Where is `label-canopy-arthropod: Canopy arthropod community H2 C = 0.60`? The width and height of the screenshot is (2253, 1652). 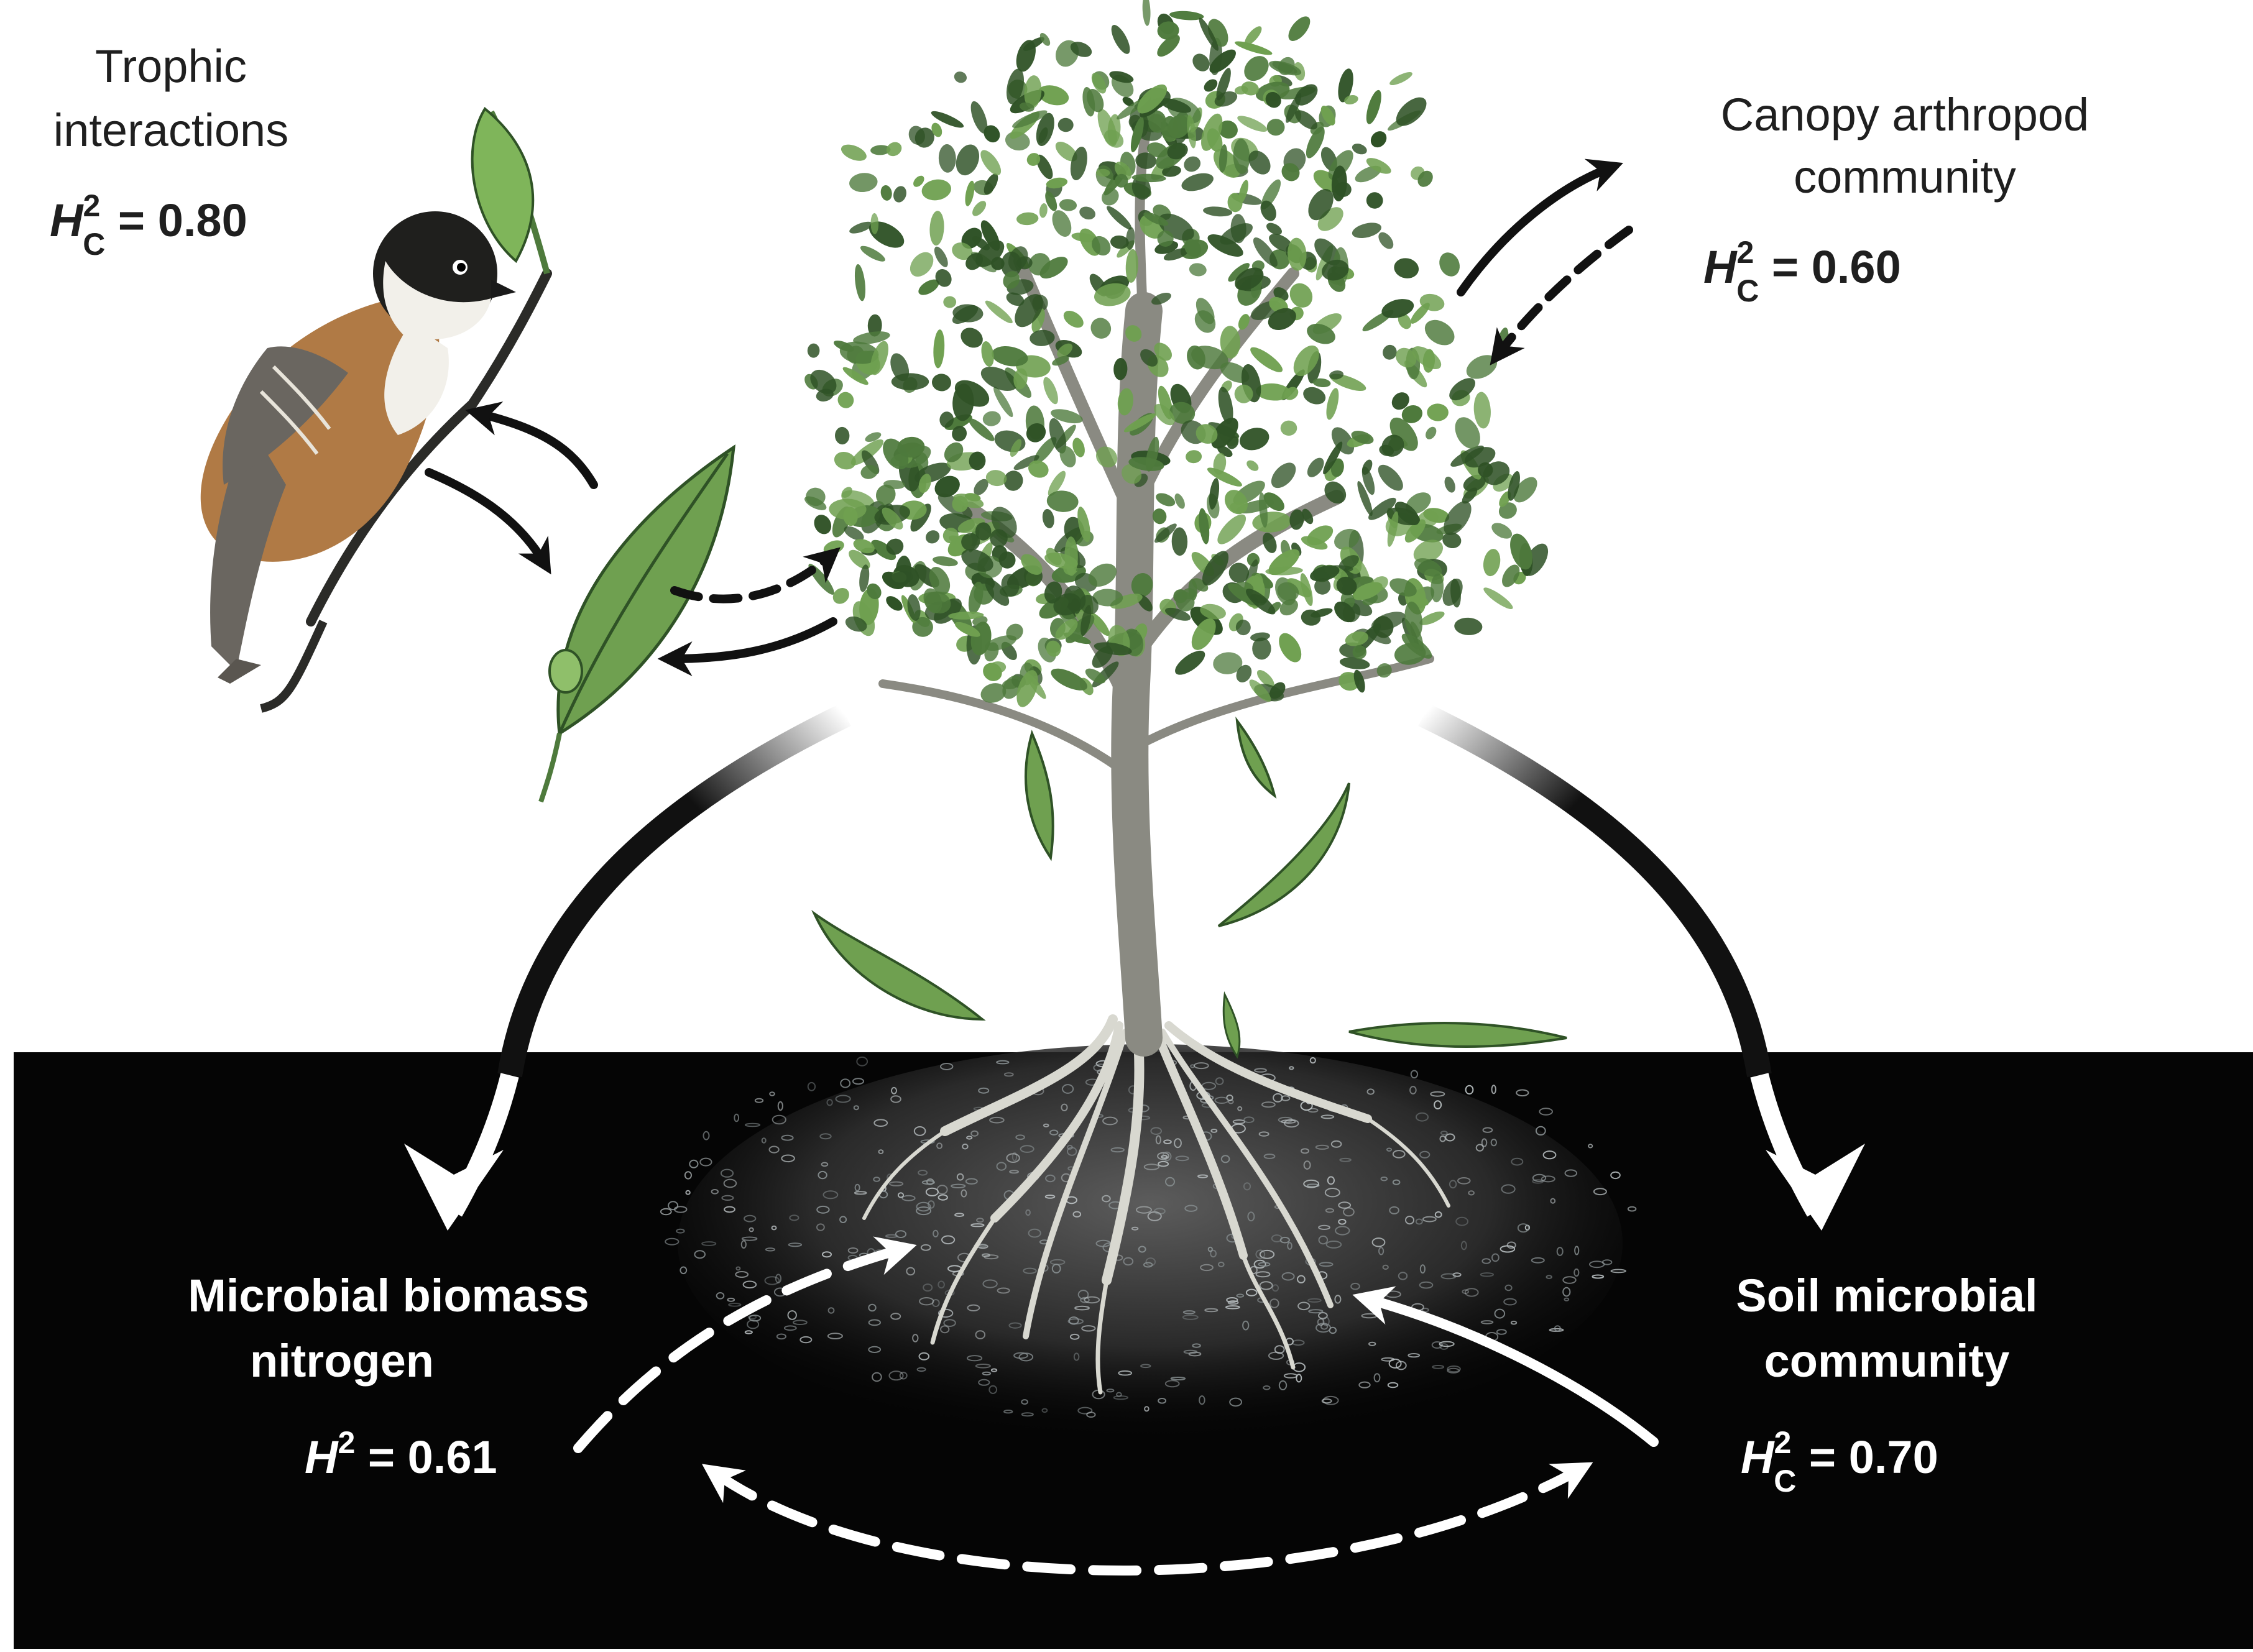
label-canopy-arthropod: Canopy arthropod community H2 C = 0.60 is located at coordinates (1896, 198).